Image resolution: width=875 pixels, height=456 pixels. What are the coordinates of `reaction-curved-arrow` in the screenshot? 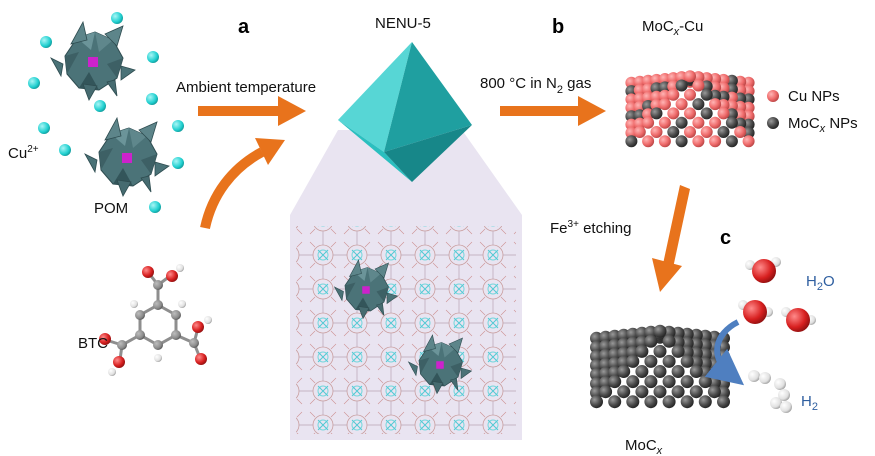 It's located at (724, 352).